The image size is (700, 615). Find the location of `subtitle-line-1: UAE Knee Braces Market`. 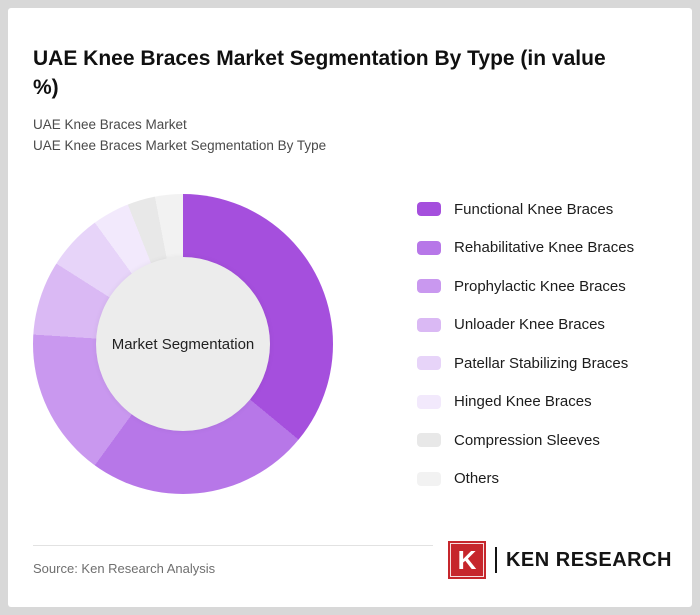

subtitle-line-1: UAE Knee Braces Market is located at coordinates (110, 124).